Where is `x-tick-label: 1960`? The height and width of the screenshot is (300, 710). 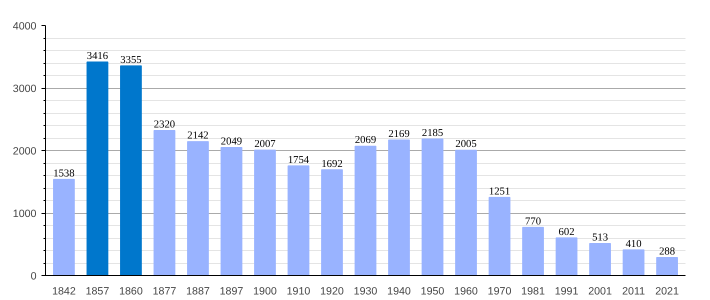
x-tick-label: 1960 is located at coordinates (466, 292).